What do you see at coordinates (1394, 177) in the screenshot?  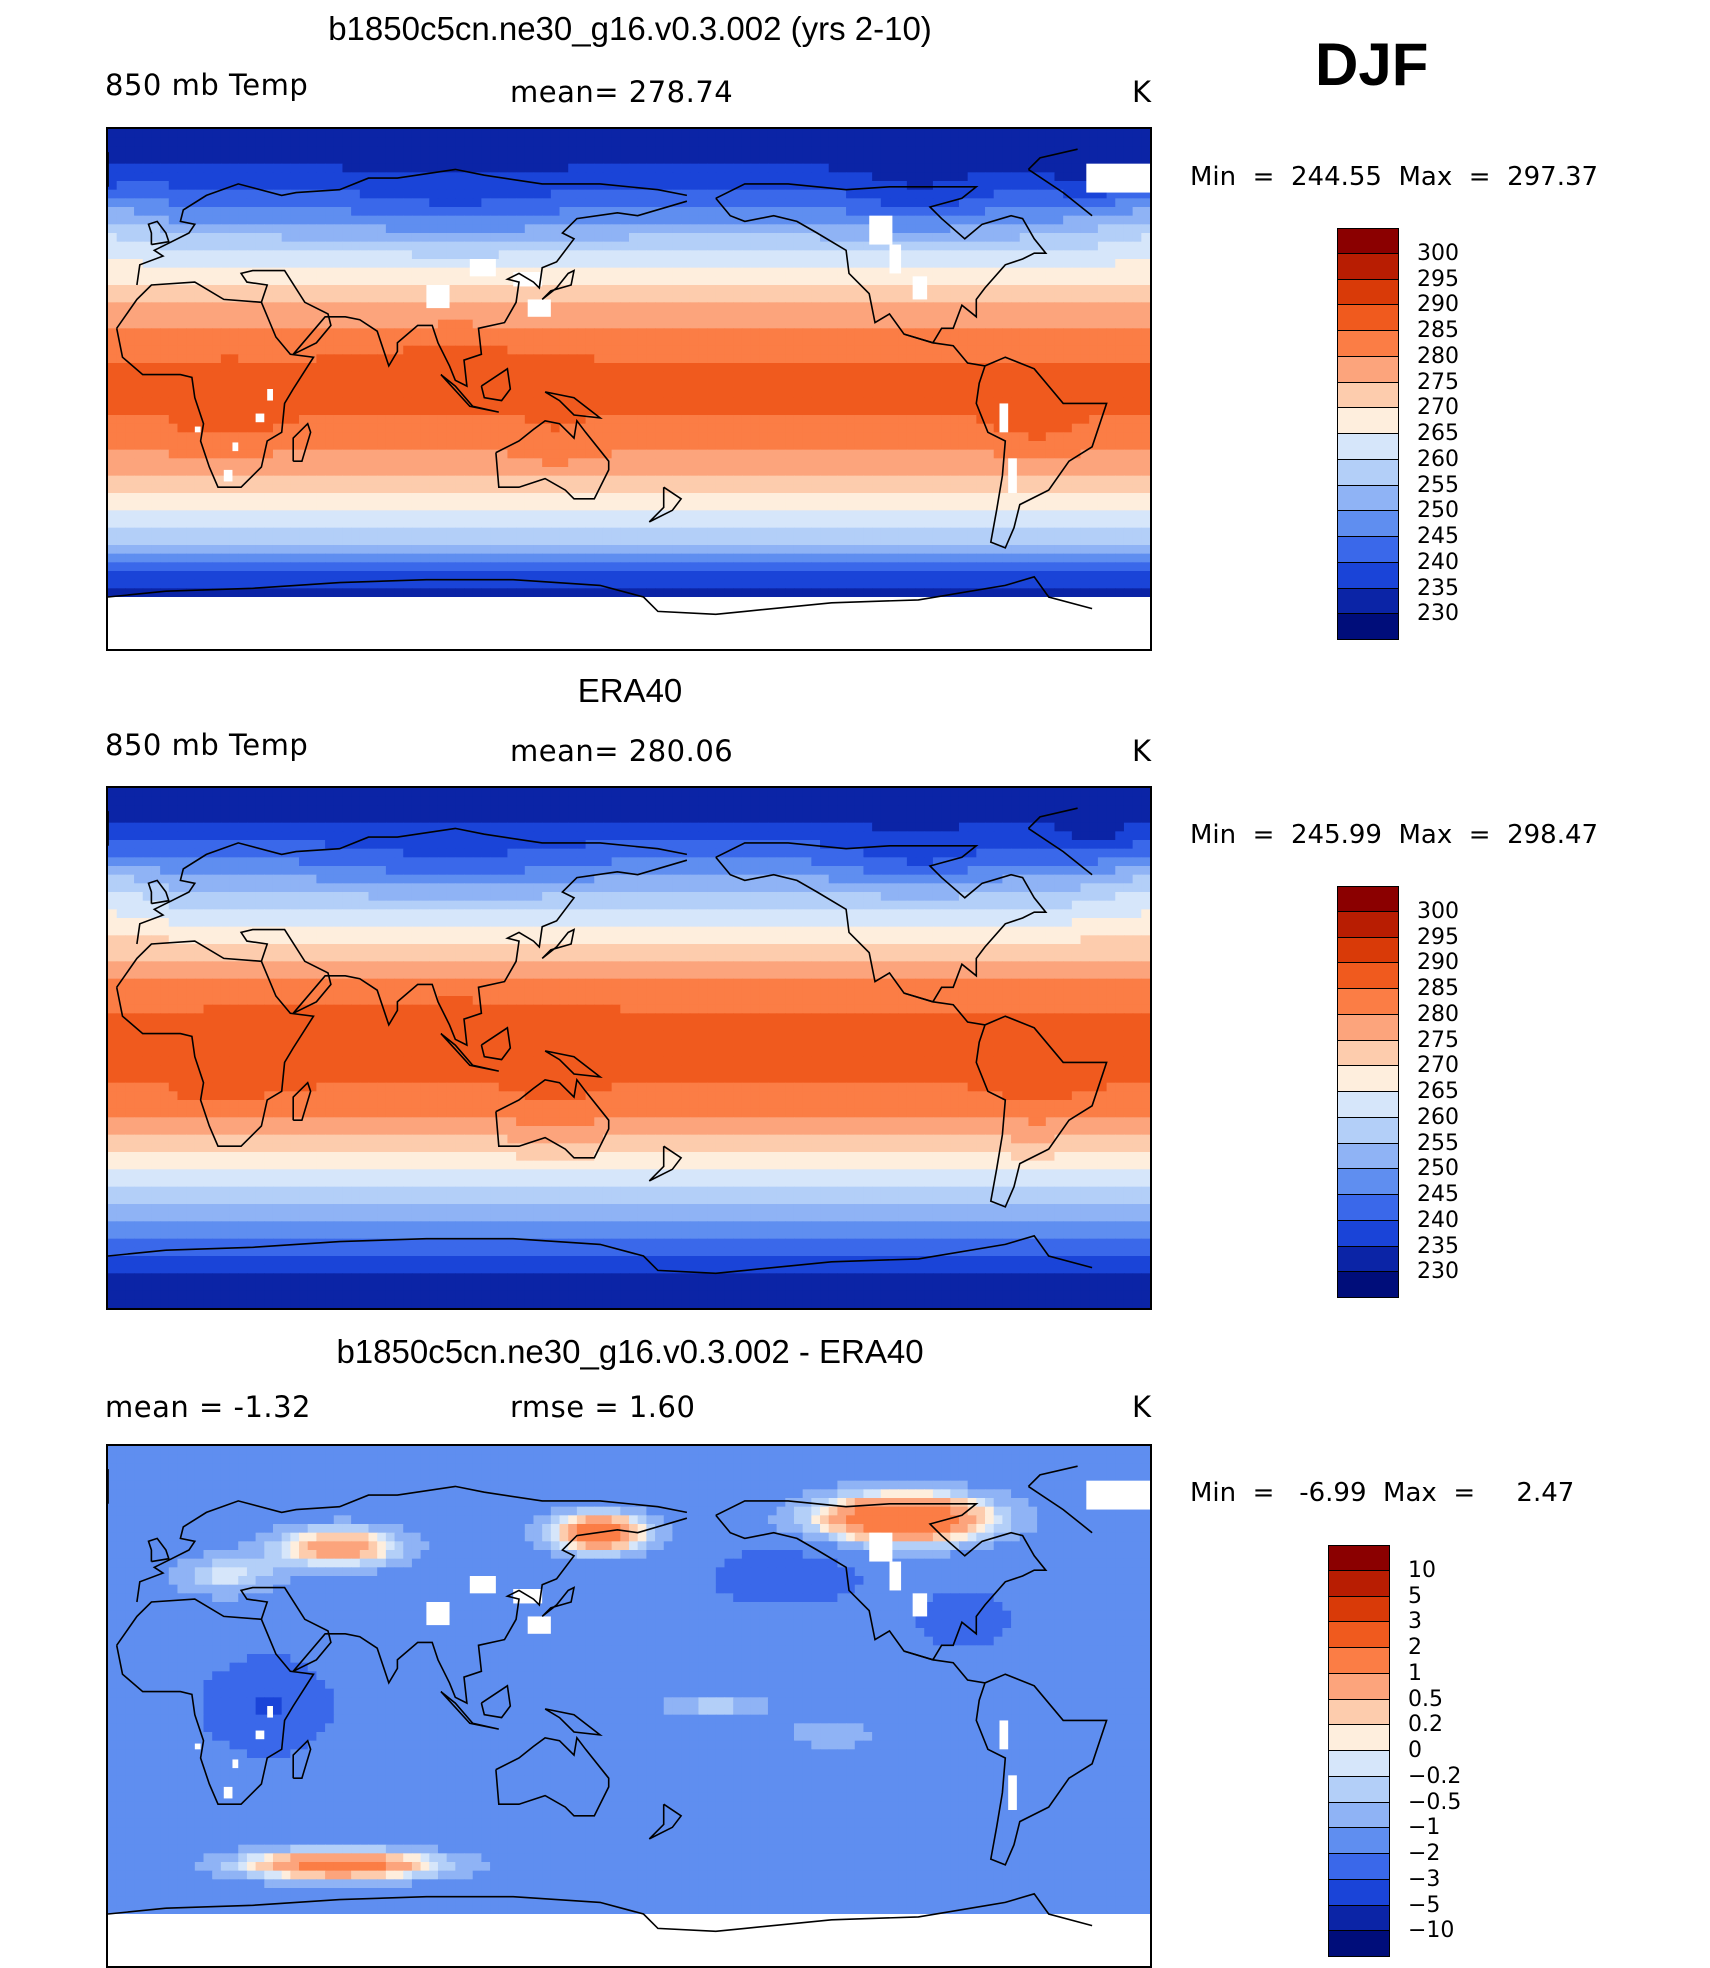 I see `min-max-label: Min = 244.55 Max = 297.37` at bounding box center [1394, 177].